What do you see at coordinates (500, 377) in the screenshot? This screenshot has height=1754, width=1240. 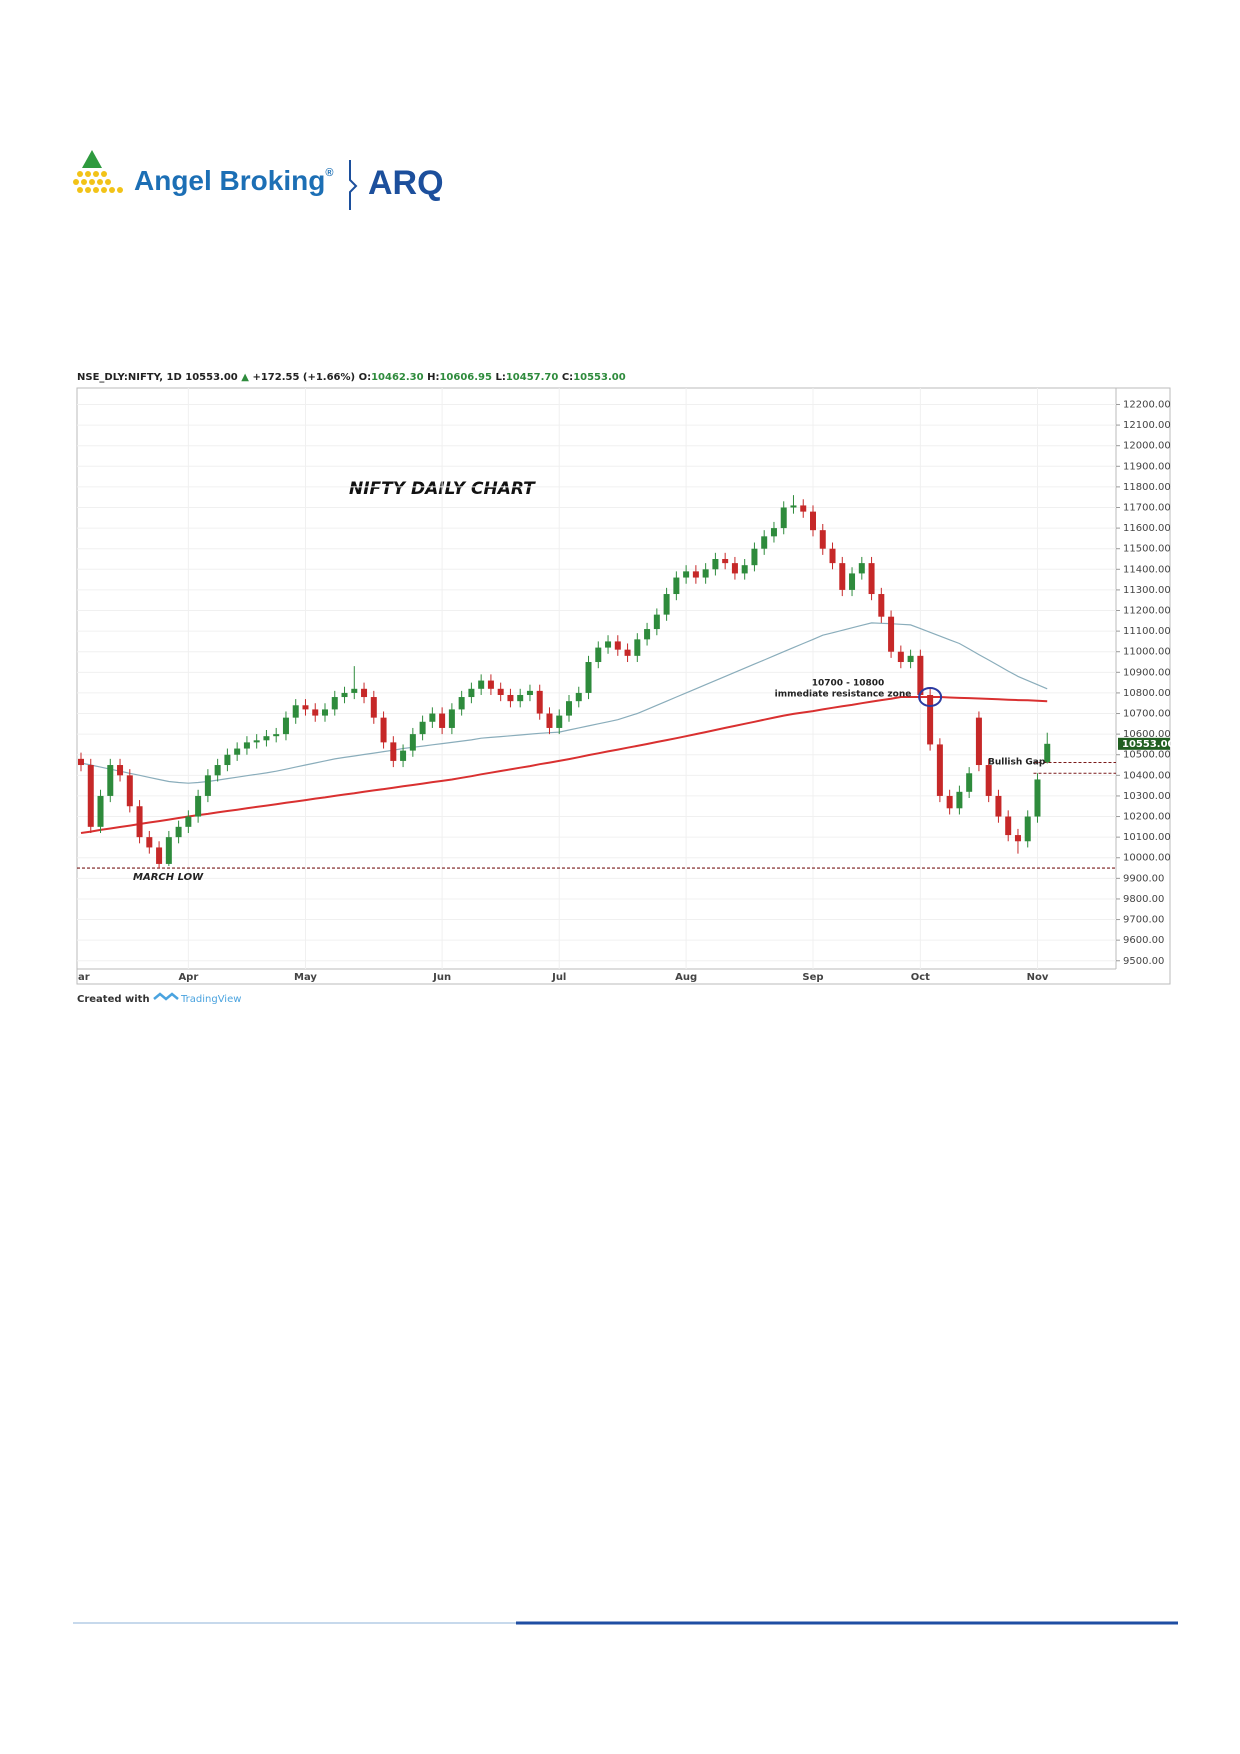 I see `l-label: L:` at bounding box center [500, 377].